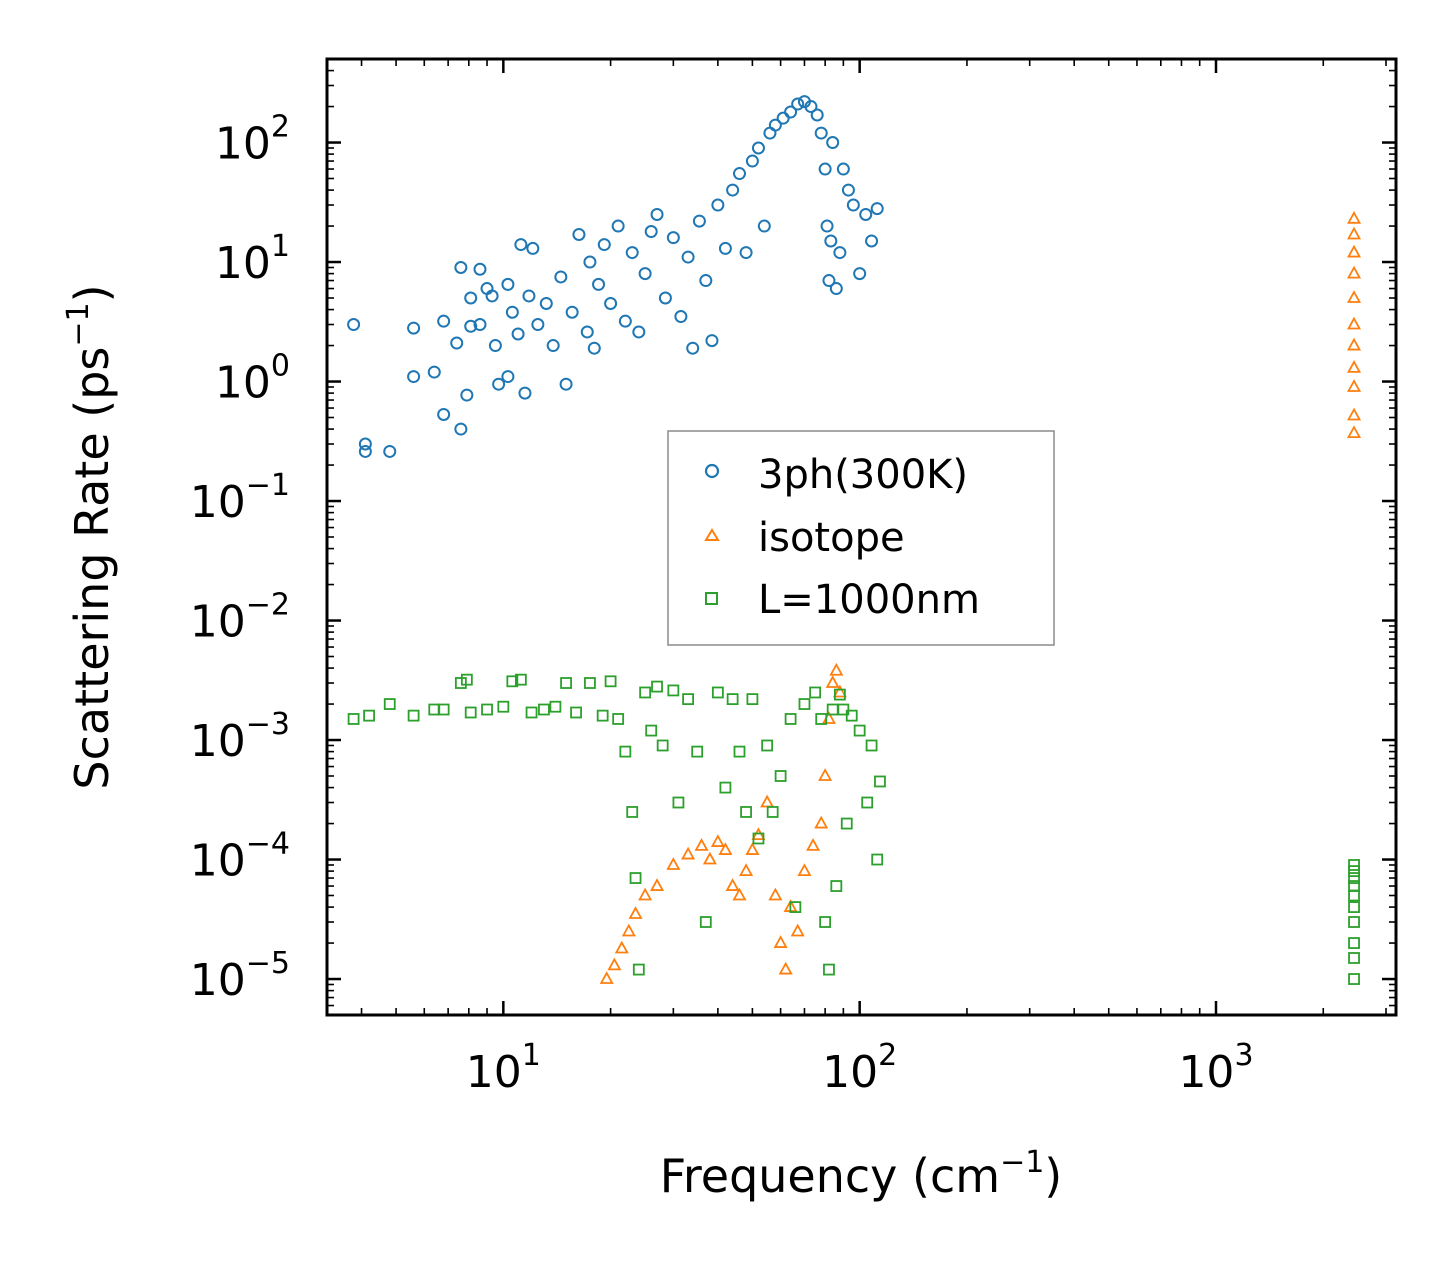  Describe the element at coordinates (869, 600) in the screenshot. I see `legend-label-l1000nm: L=1000nm` at that location.